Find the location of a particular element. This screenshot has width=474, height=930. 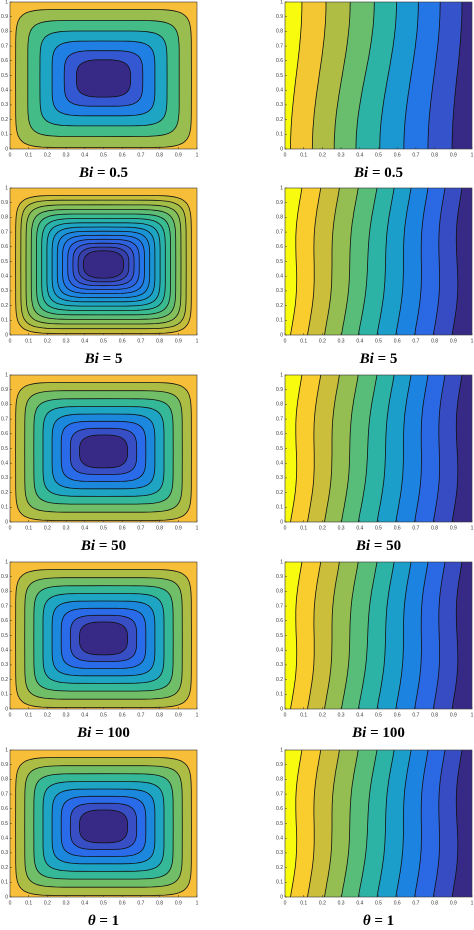

caption-value: = 5 is located at coordinates (388, 359).